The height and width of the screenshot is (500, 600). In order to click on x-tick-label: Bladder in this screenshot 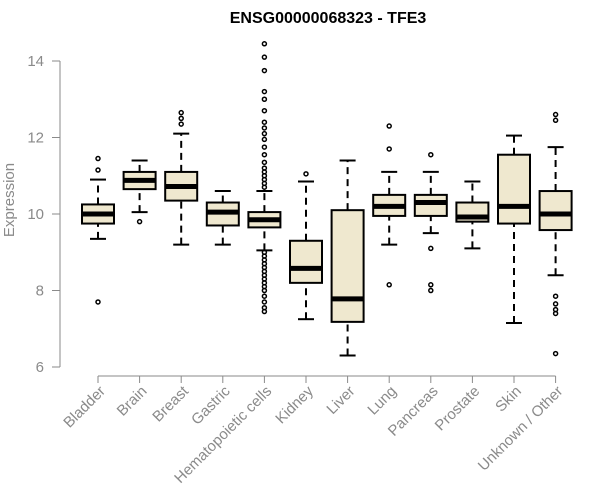, I will do `click(84, 407)`.